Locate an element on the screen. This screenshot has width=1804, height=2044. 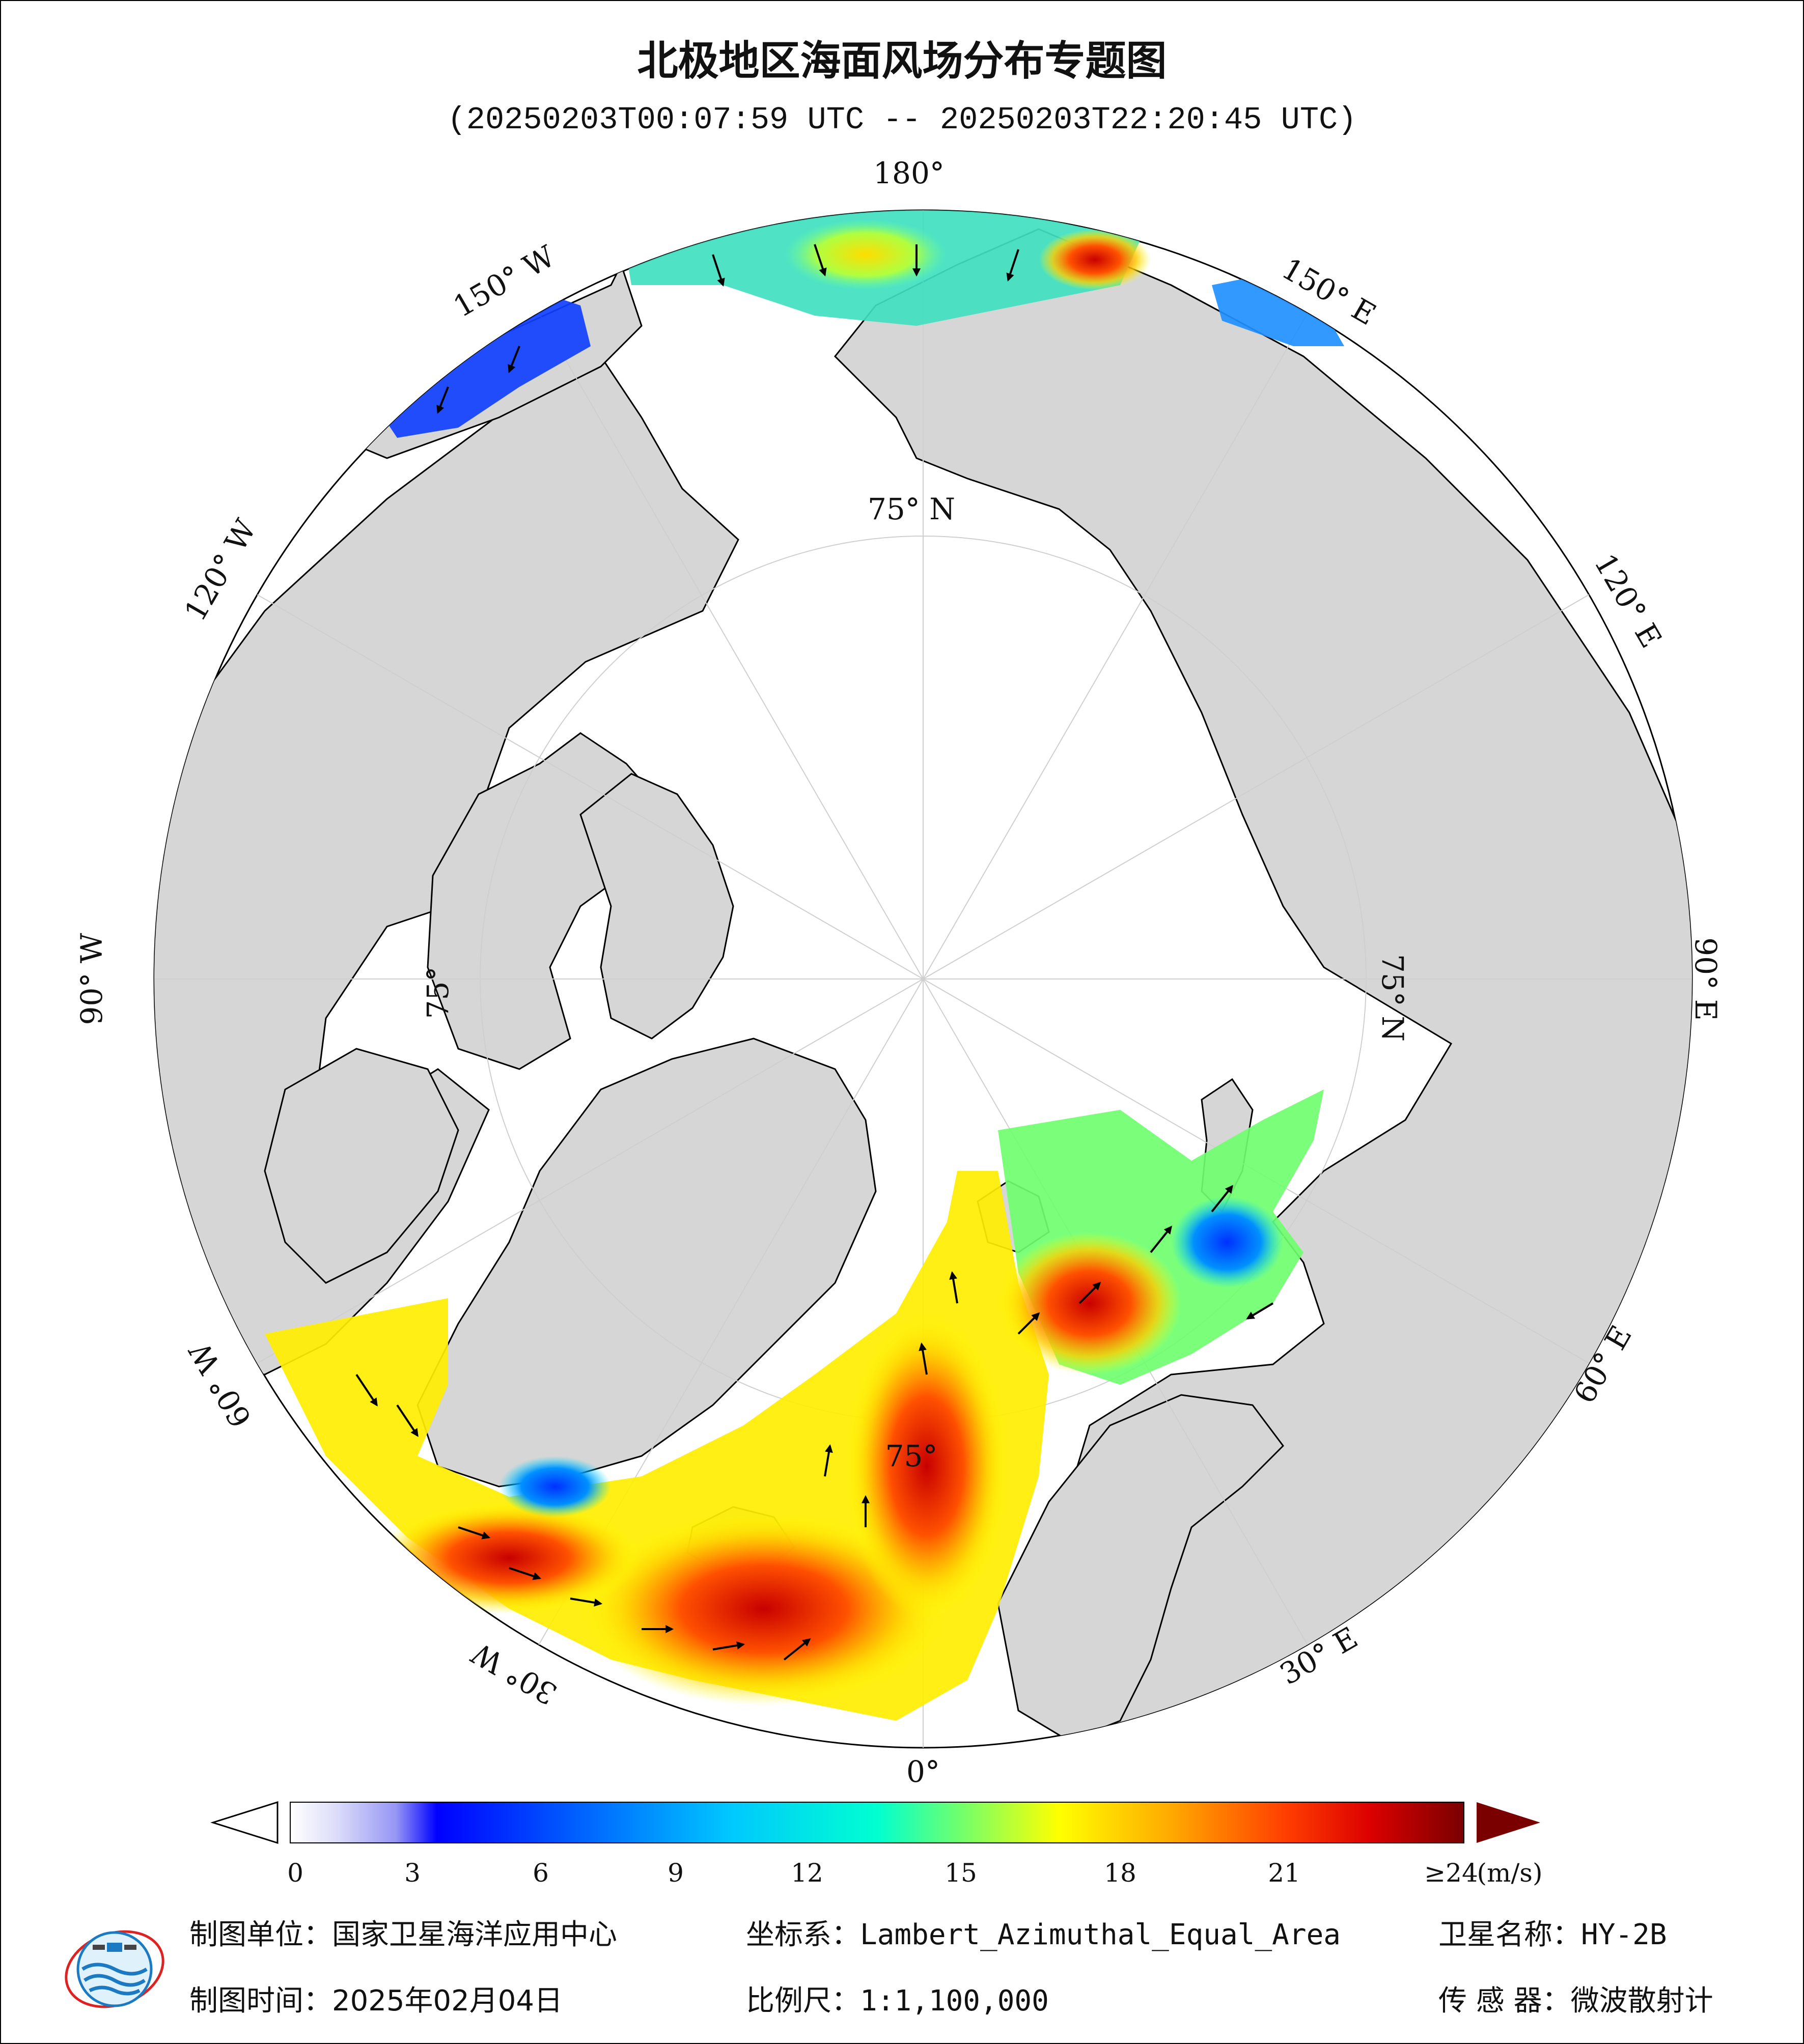
wind-max-bering is located at coordinates (1095, 259).